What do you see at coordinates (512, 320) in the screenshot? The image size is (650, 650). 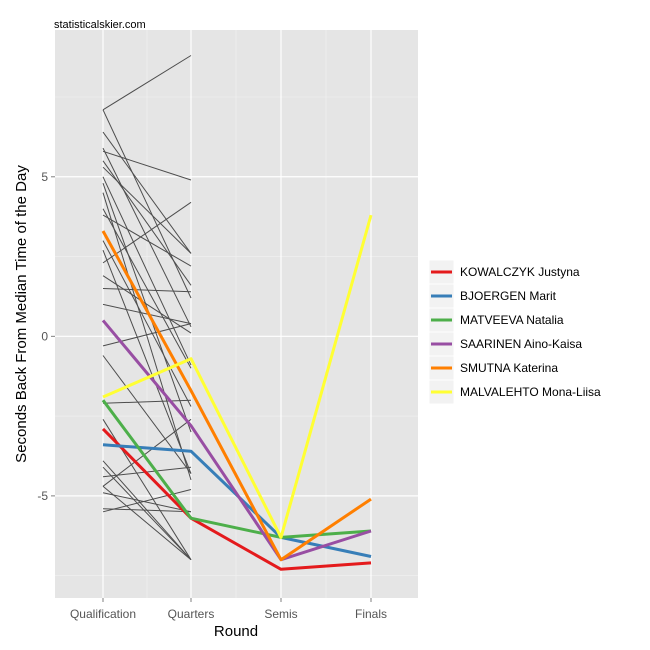 I see `legend-label: MATVEEVA Natalia` at bounding box center [512, 320].